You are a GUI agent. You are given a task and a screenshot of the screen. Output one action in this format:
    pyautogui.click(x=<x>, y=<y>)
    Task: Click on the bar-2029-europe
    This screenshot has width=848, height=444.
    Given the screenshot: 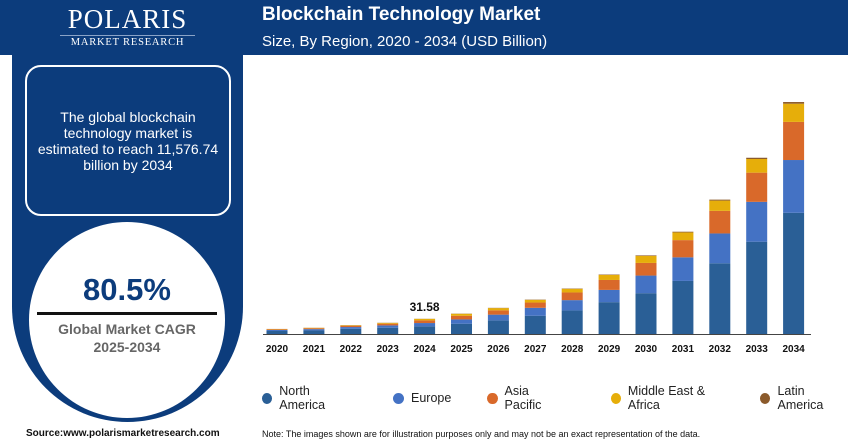 What is the action you would take?
    pyautogui.click(x=609, y=296)
    